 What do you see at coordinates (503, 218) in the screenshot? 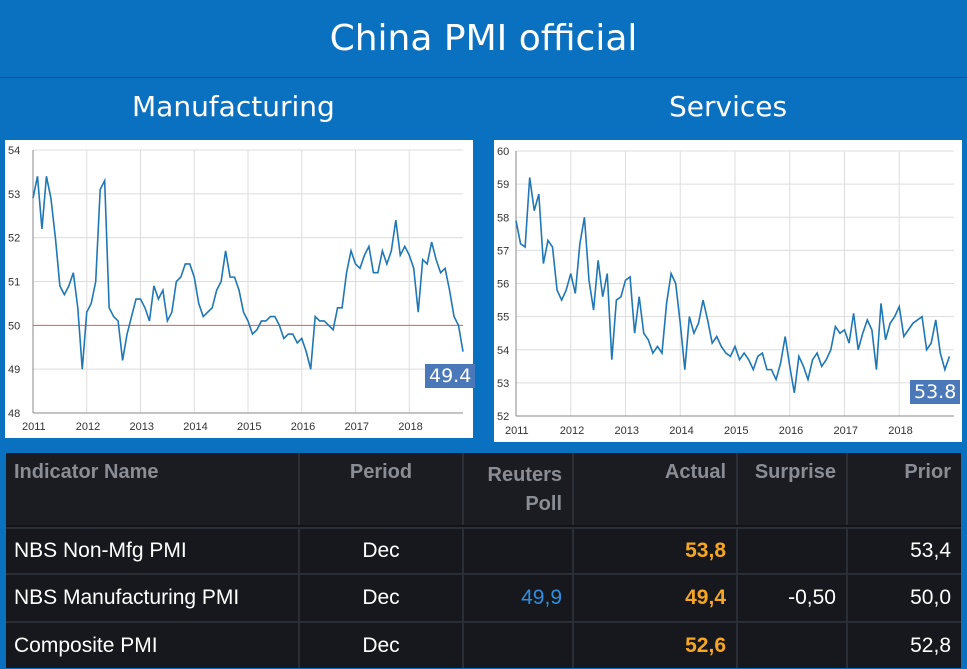
I see `y-tick-label: 58` at bounding box center [503, 218].